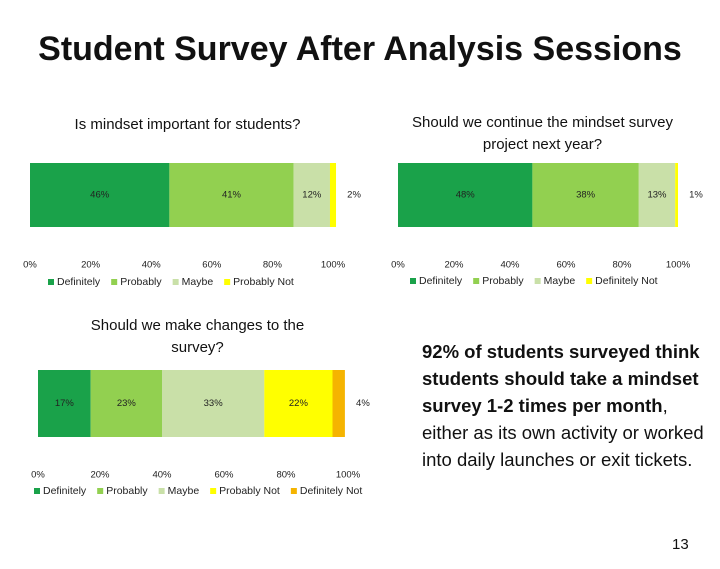 This screenshot has width=720, height=569. I want to click on value-label: 4%, so click(363, 403).